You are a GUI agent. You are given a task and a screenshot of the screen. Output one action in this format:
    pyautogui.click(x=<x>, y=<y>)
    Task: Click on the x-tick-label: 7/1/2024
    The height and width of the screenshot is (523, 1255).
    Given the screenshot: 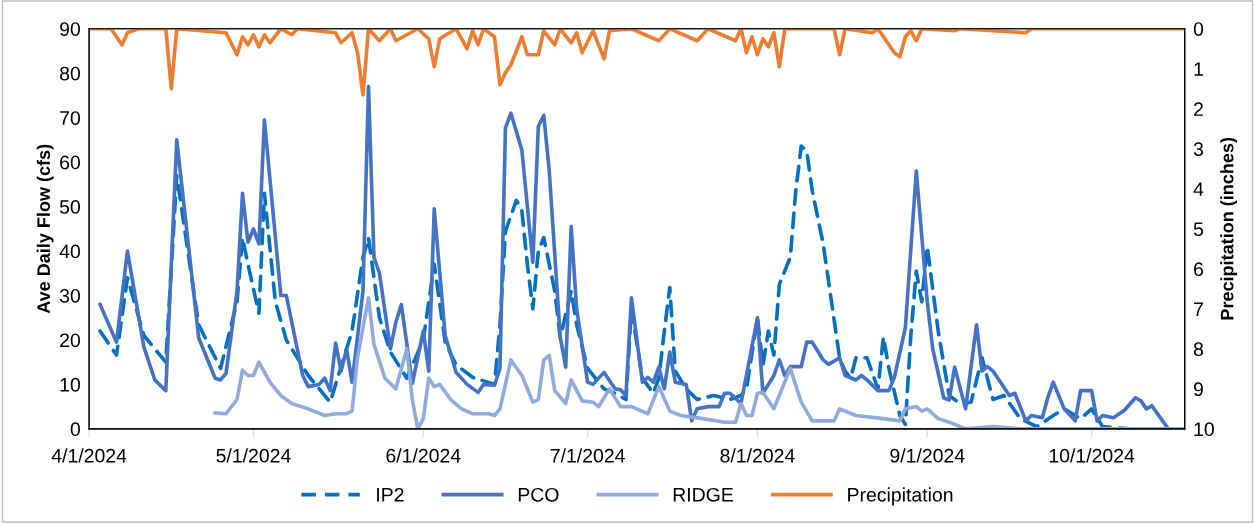 What is the action you would take?
    pyautogui.click(x=587, y=455)
    